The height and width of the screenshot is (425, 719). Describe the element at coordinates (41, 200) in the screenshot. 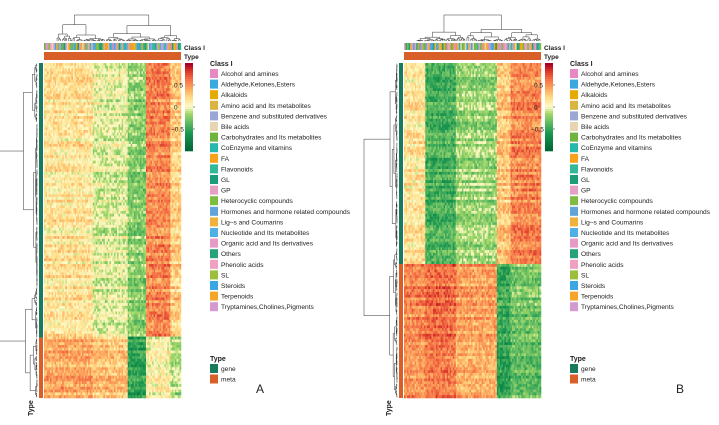

I see `row-type-block` at that location.